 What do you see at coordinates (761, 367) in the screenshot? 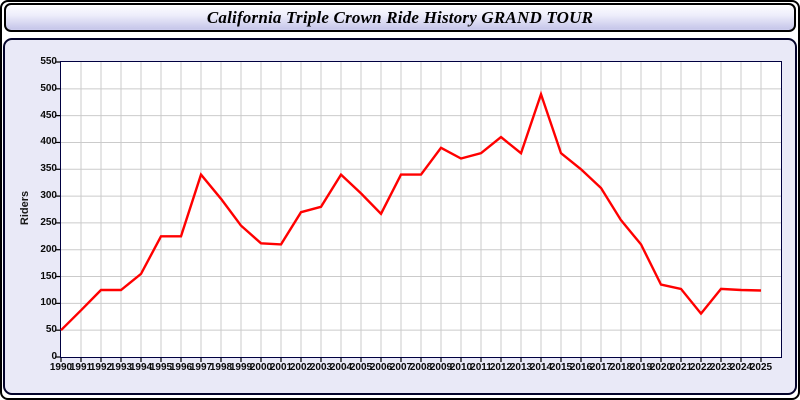
I see `x-tick-label: 2025` at bounding box center [761, 367].